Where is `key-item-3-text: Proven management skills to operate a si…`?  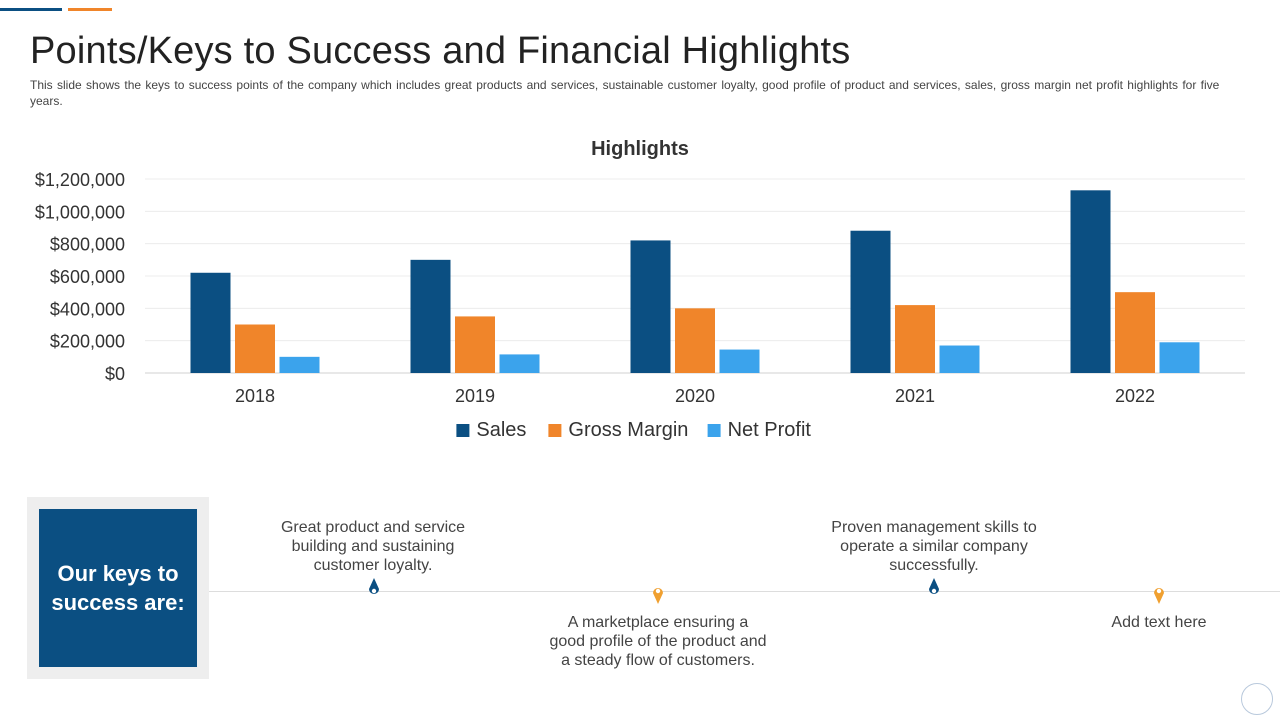 key-item-3-text: Proven management skills to operate a si… is located at coordinates (934, 546).